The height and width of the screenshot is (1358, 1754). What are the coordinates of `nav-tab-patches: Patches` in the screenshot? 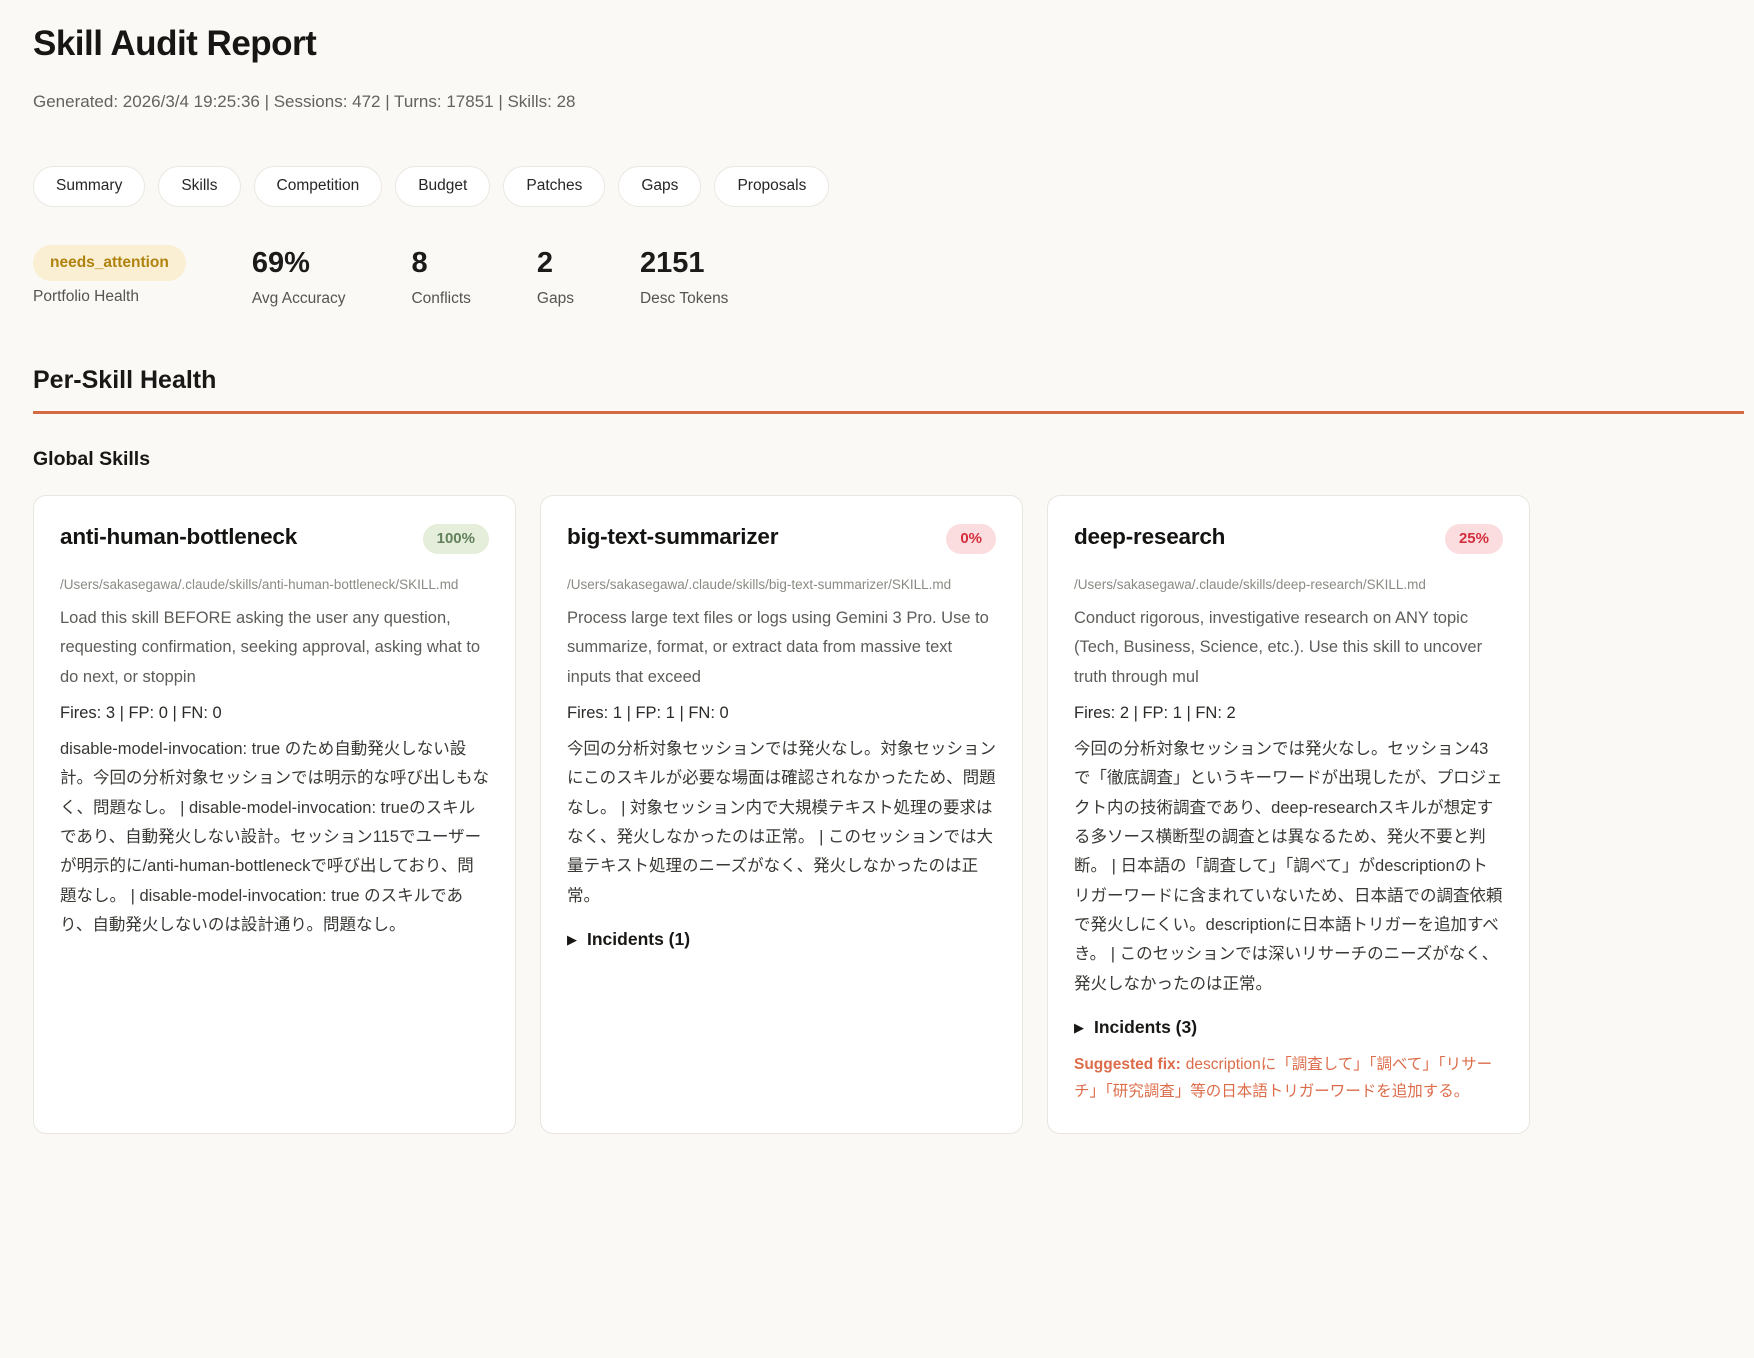 It's located at (554, 186).